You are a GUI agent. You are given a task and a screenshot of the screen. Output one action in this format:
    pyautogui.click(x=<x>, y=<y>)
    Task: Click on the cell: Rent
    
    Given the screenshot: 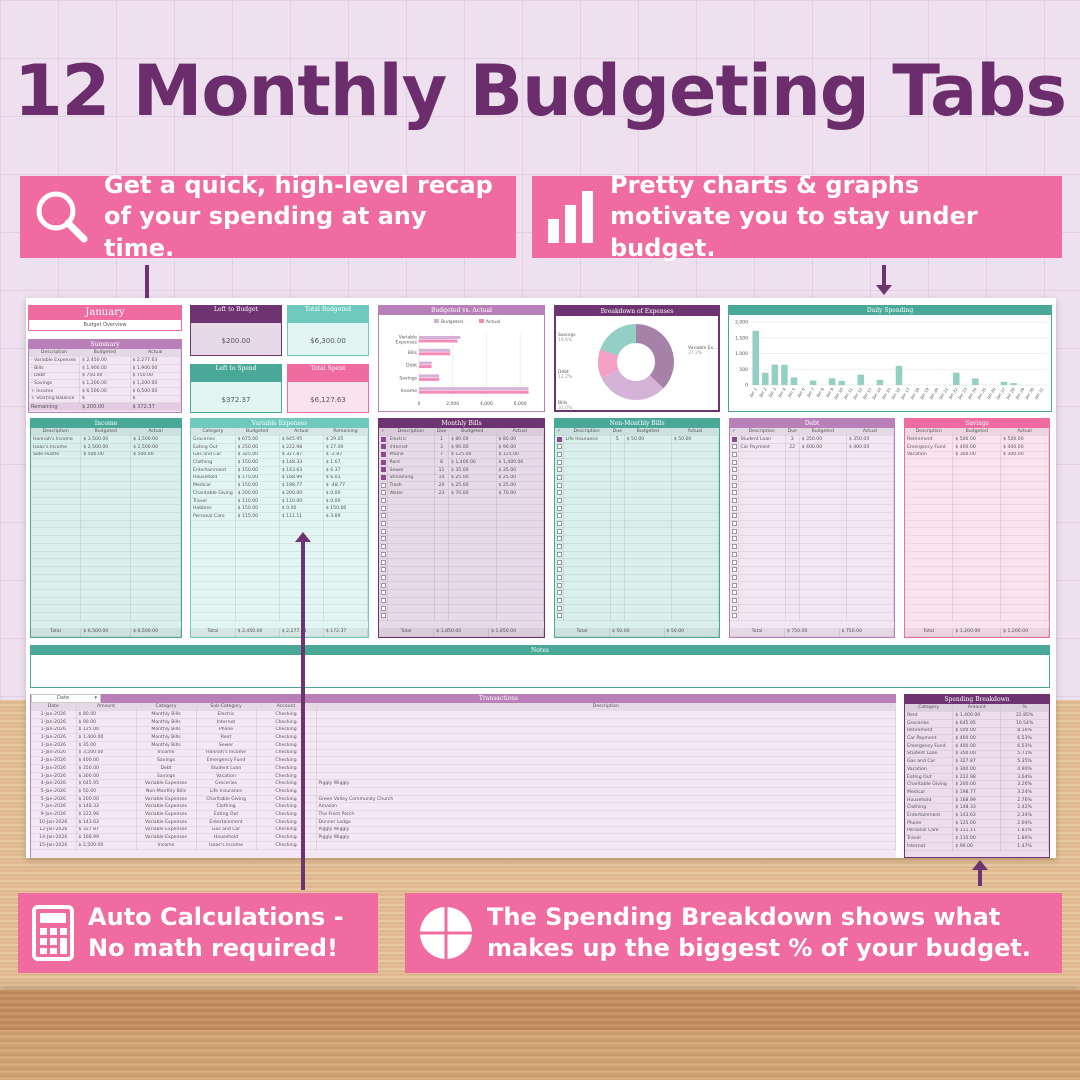 What is the action you would take?
    pyautogui.click(x=226, y=737)
    